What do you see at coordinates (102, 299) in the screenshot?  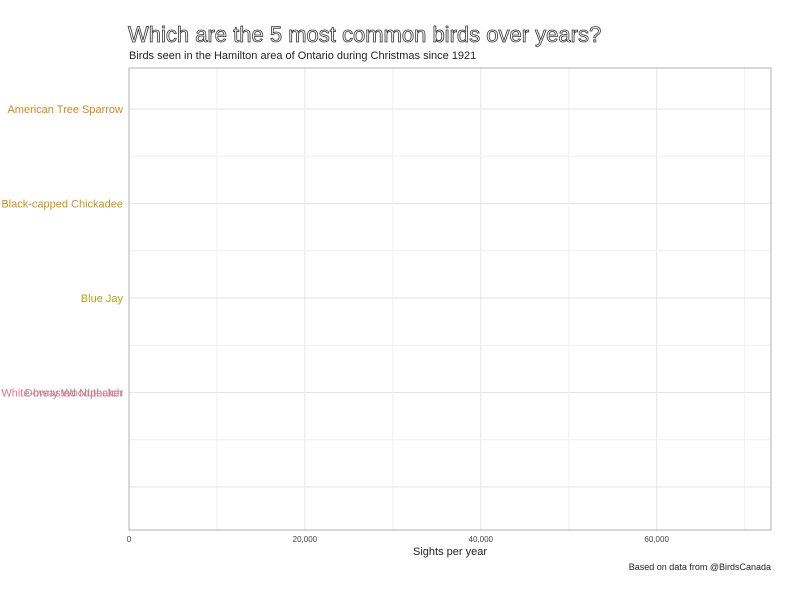 I see `category-label: Blue Jay` at bounding box center [102, 299].